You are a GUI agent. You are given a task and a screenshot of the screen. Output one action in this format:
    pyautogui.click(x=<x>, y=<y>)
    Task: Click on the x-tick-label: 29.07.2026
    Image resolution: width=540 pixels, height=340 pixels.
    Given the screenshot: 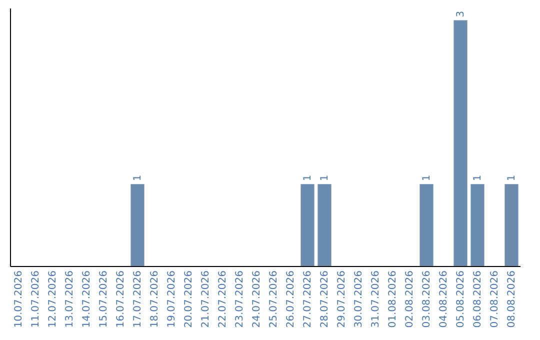 What is the action you would take?
    pyautogui.click(x=342, y=299)
    